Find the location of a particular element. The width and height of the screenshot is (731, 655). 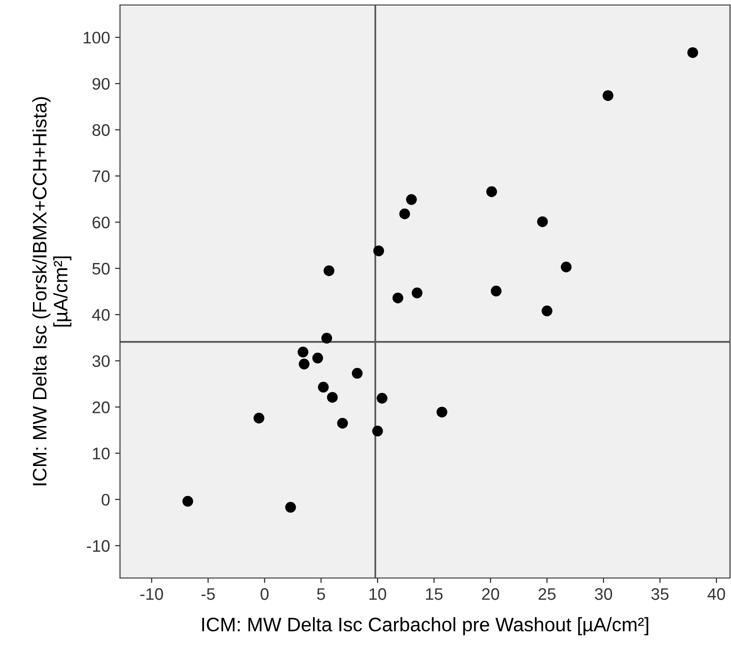

y-tick-label: 100 is located at coordinates (97, 38).